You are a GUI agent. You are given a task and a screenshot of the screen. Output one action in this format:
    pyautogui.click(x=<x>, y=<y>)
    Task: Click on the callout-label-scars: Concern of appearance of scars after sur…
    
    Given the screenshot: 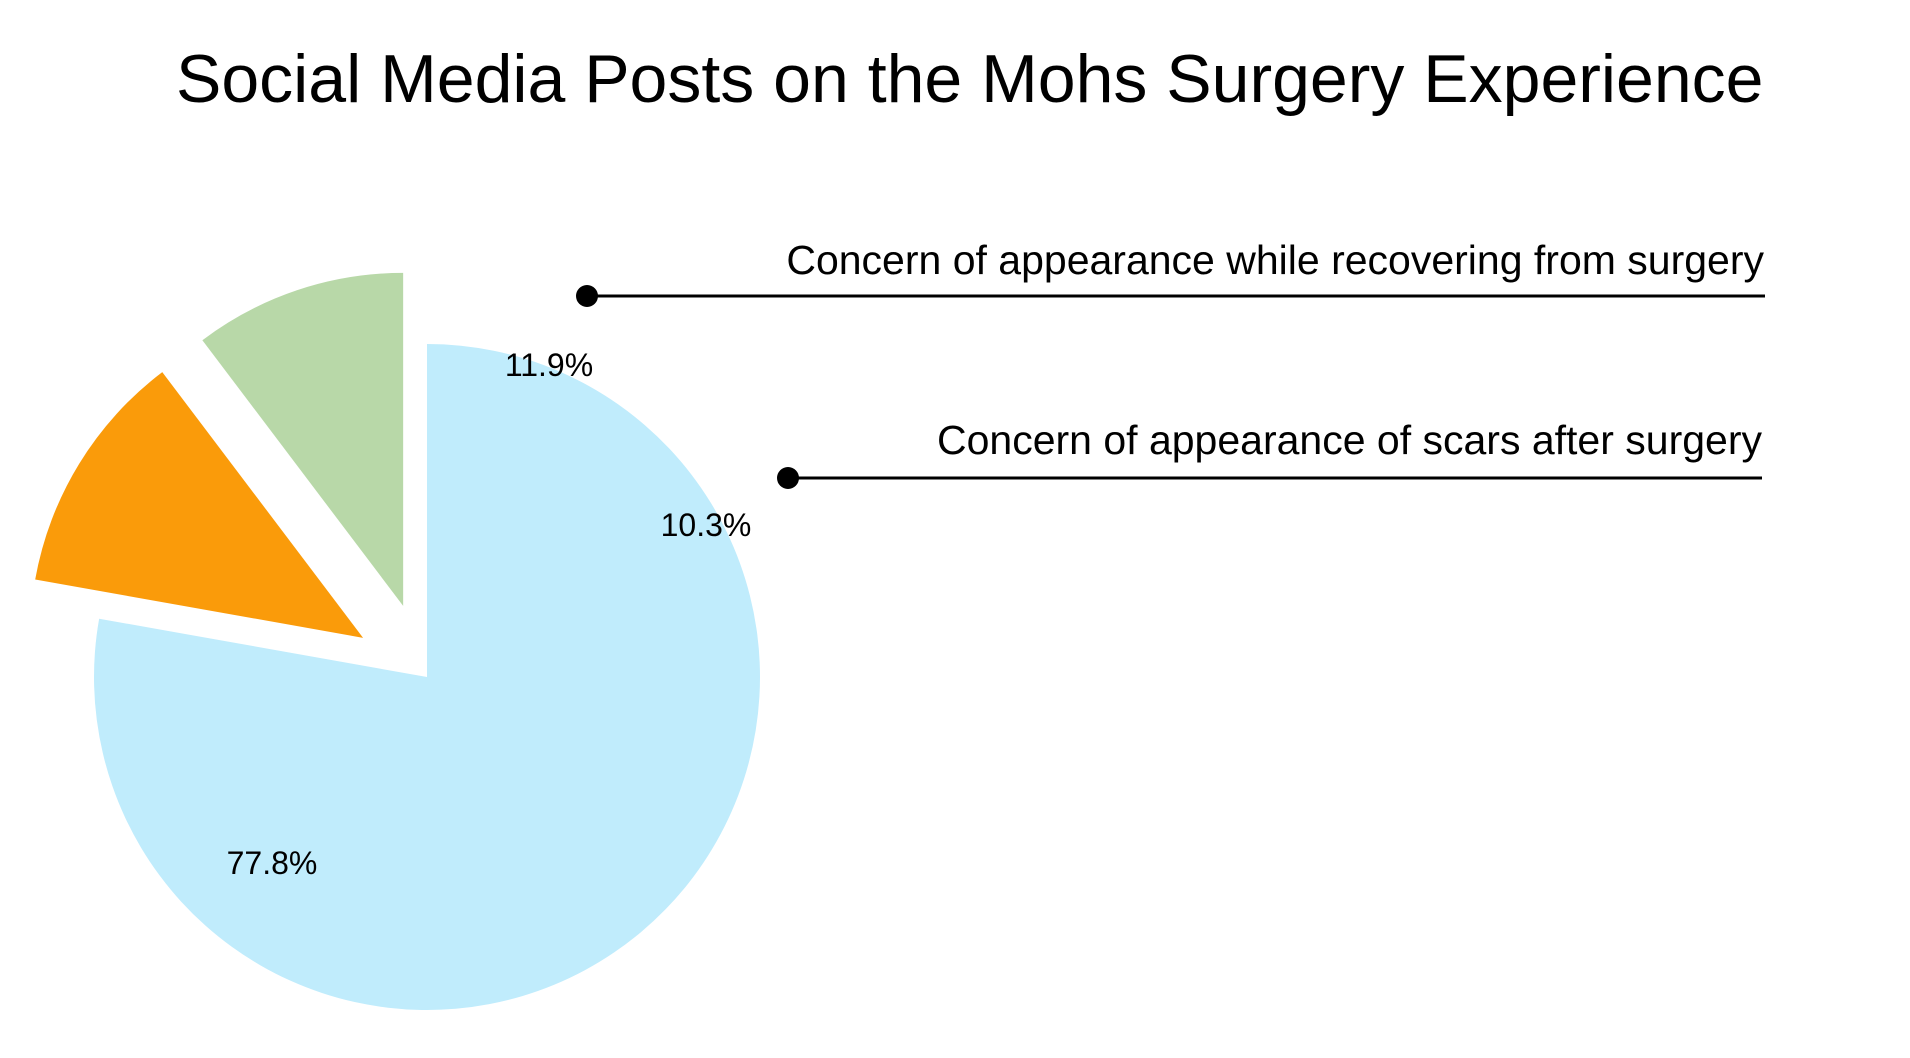 What is the action you would take?
    pyautogui.click(x=1349, y=440)
    